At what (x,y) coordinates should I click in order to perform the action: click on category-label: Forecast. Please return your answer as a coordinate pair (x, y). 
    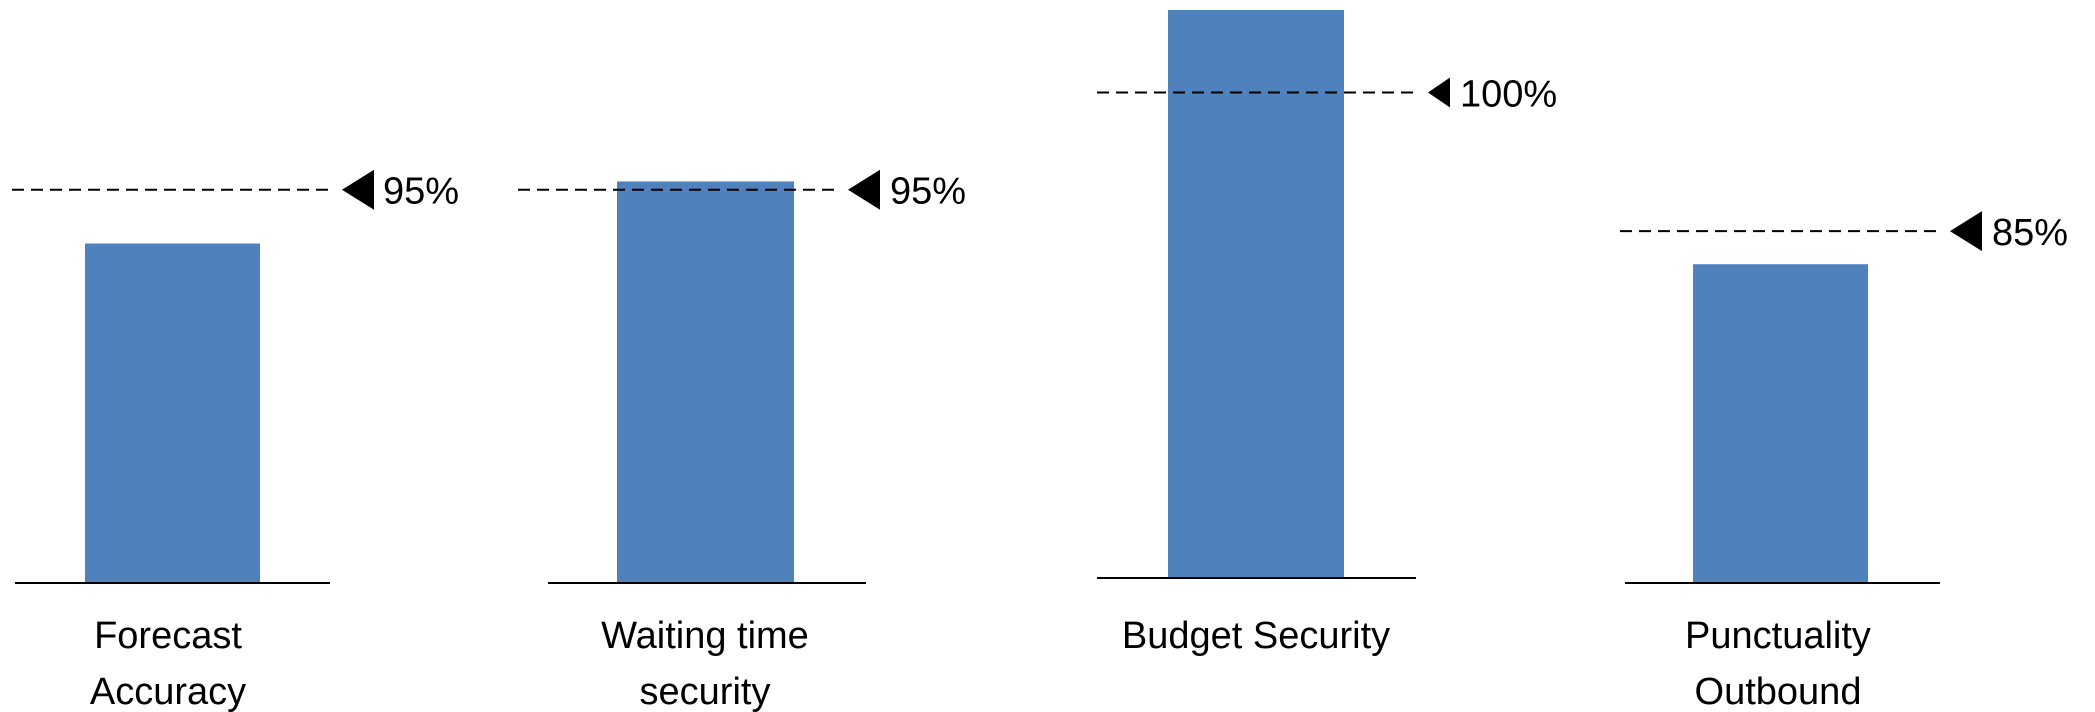
    Looking at the image, I should click on (168, 636).